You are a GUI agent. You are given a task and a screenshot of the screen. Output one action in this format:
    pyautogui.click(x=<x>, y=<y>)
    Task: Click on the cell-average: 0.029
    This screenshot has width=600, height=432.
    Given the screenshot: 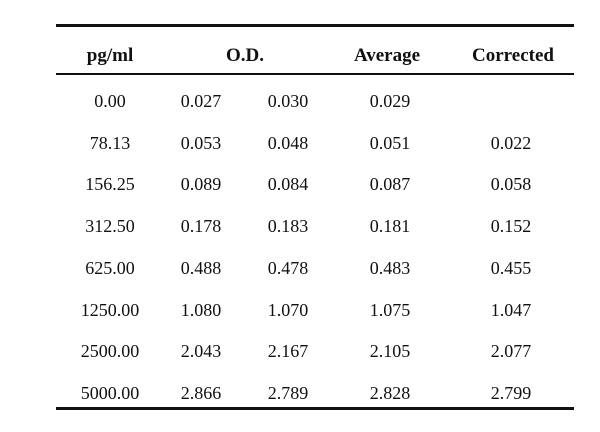 What is the action you would take?
    pyautogui.click(x=390, y=101)
    